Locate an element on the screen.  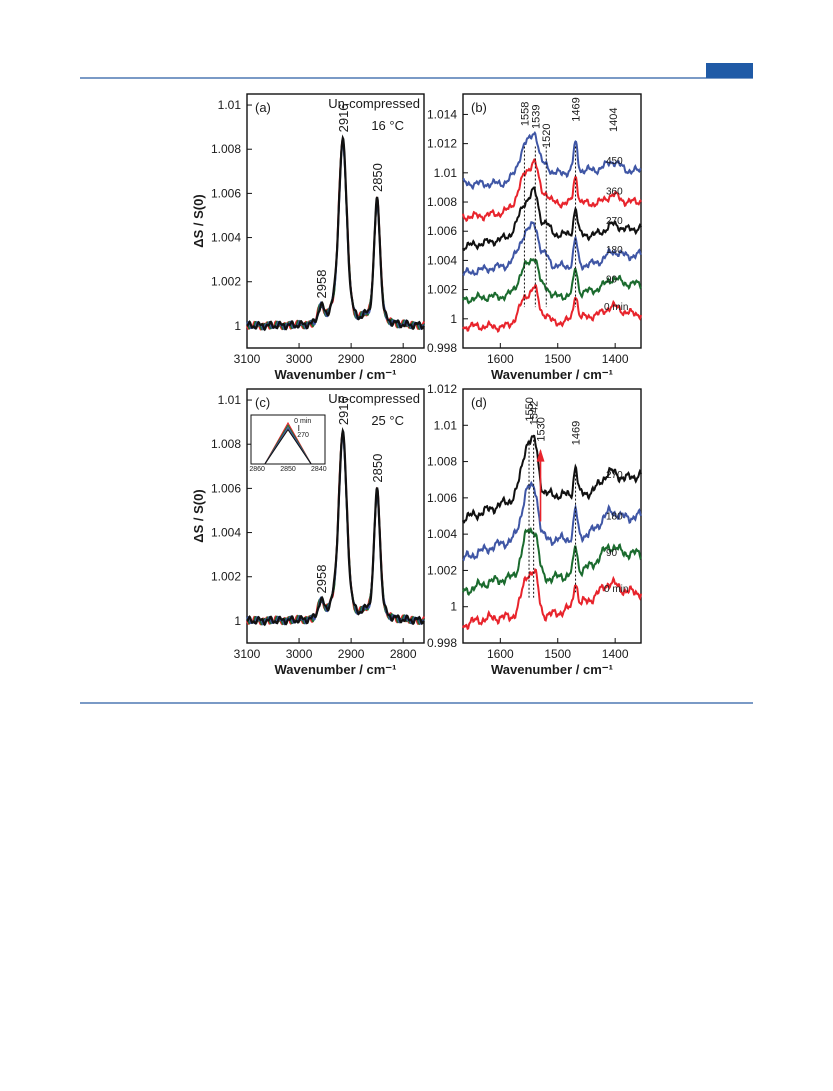
peak-label: 1558 is located at coordinates (525, 114).